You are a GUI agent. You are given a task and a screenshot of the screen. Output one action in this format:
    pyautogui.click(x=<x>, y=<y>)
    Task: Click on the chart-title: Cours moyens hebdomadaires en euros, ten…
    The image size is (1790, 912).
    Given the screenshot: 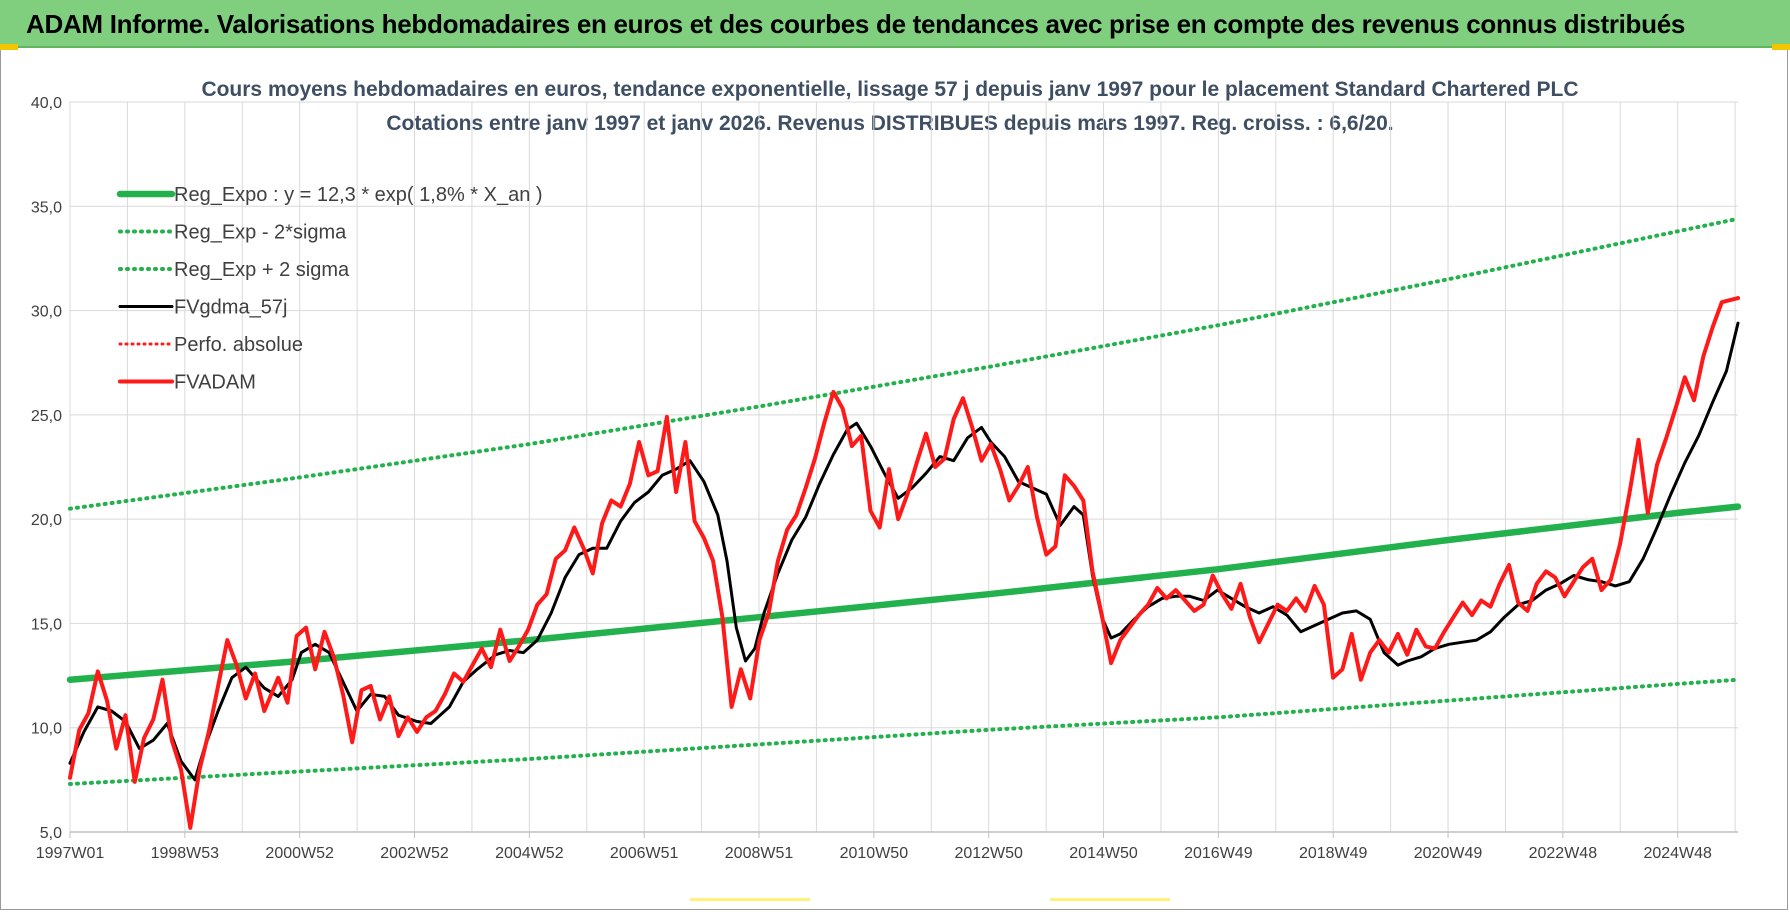 What is the action you would take?
    pyautogui.click(x=889, y=89)
    